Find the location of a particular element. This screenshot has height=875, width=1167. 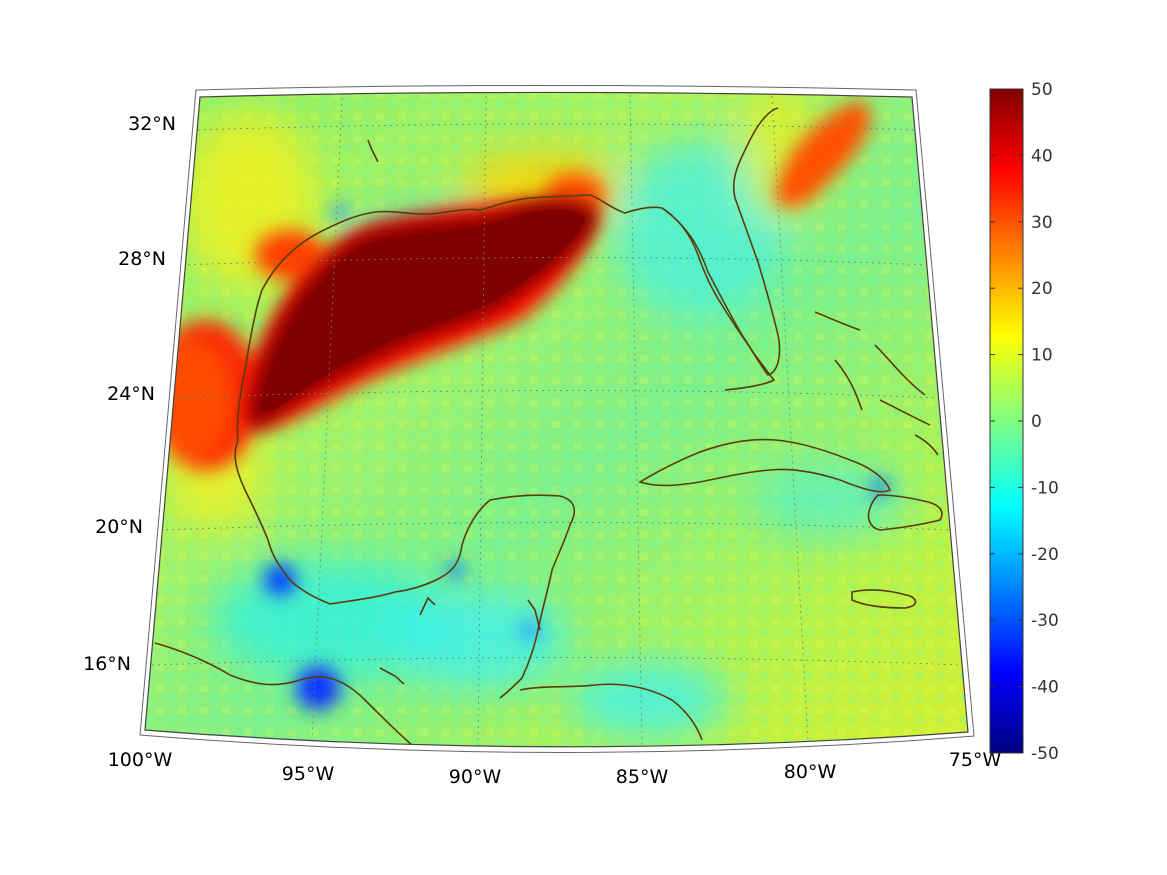

colorbar-tick-label: 50 is located at coordinates (1042, 90).